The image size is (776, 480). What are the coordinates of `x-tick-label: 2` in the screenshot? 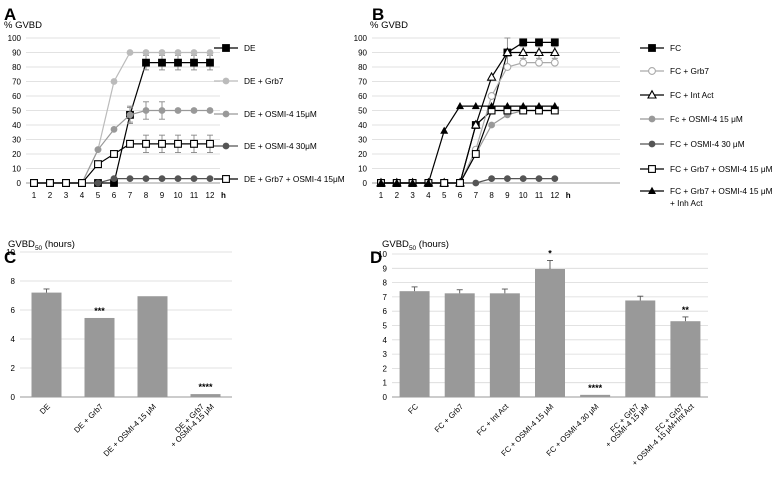 It's located at (397, 195).